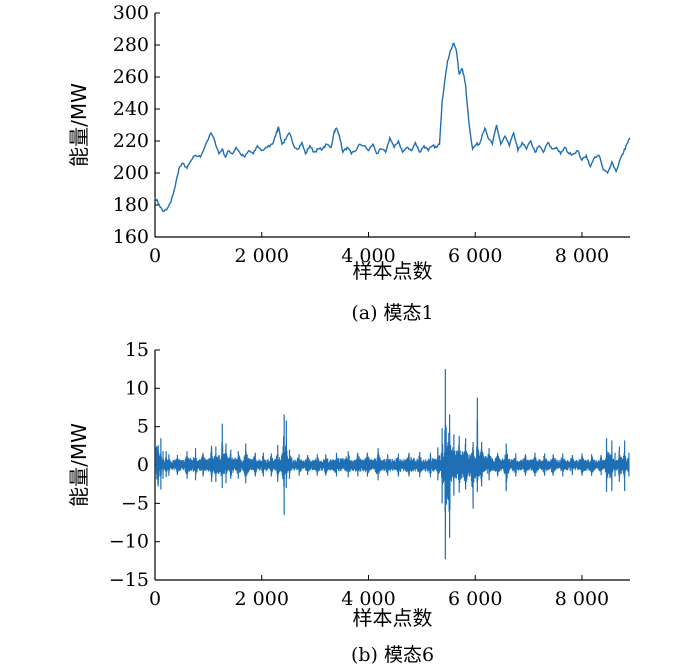 The height and width of the screenshot is (672, 700). What do you see at coordinates (143, 427) in the screenshot?
I see `y-tick-label: 5` at bounding box center [143, 427].